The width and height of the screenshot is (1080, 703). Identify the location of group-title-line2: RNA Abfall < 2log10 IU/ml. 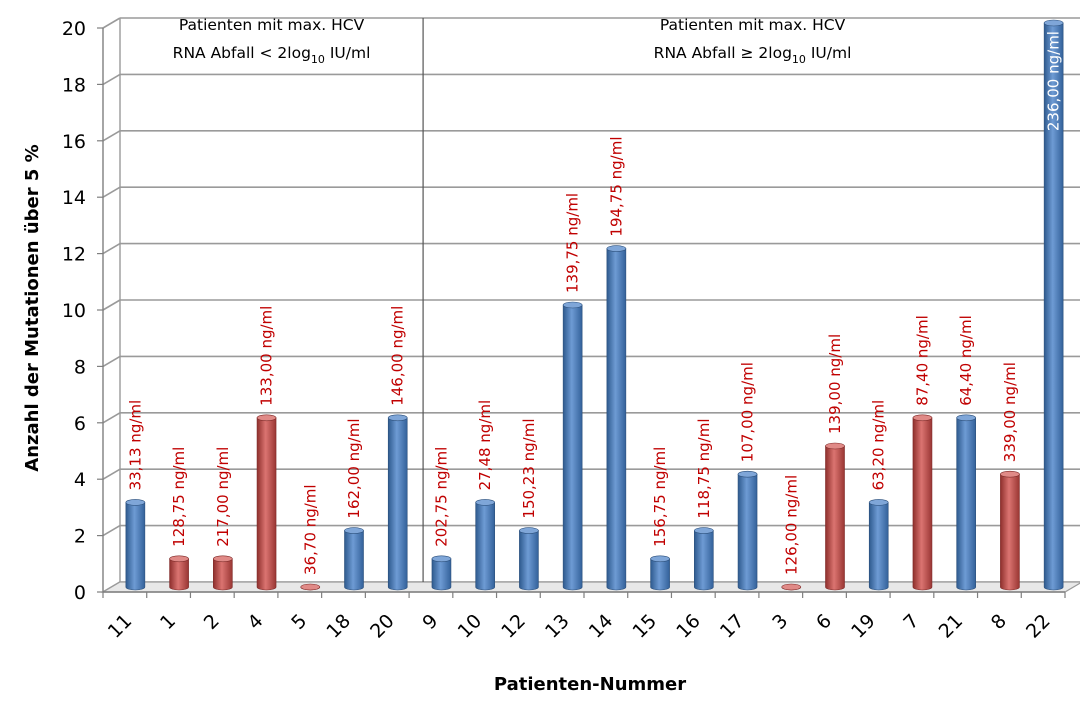
(272, 55).